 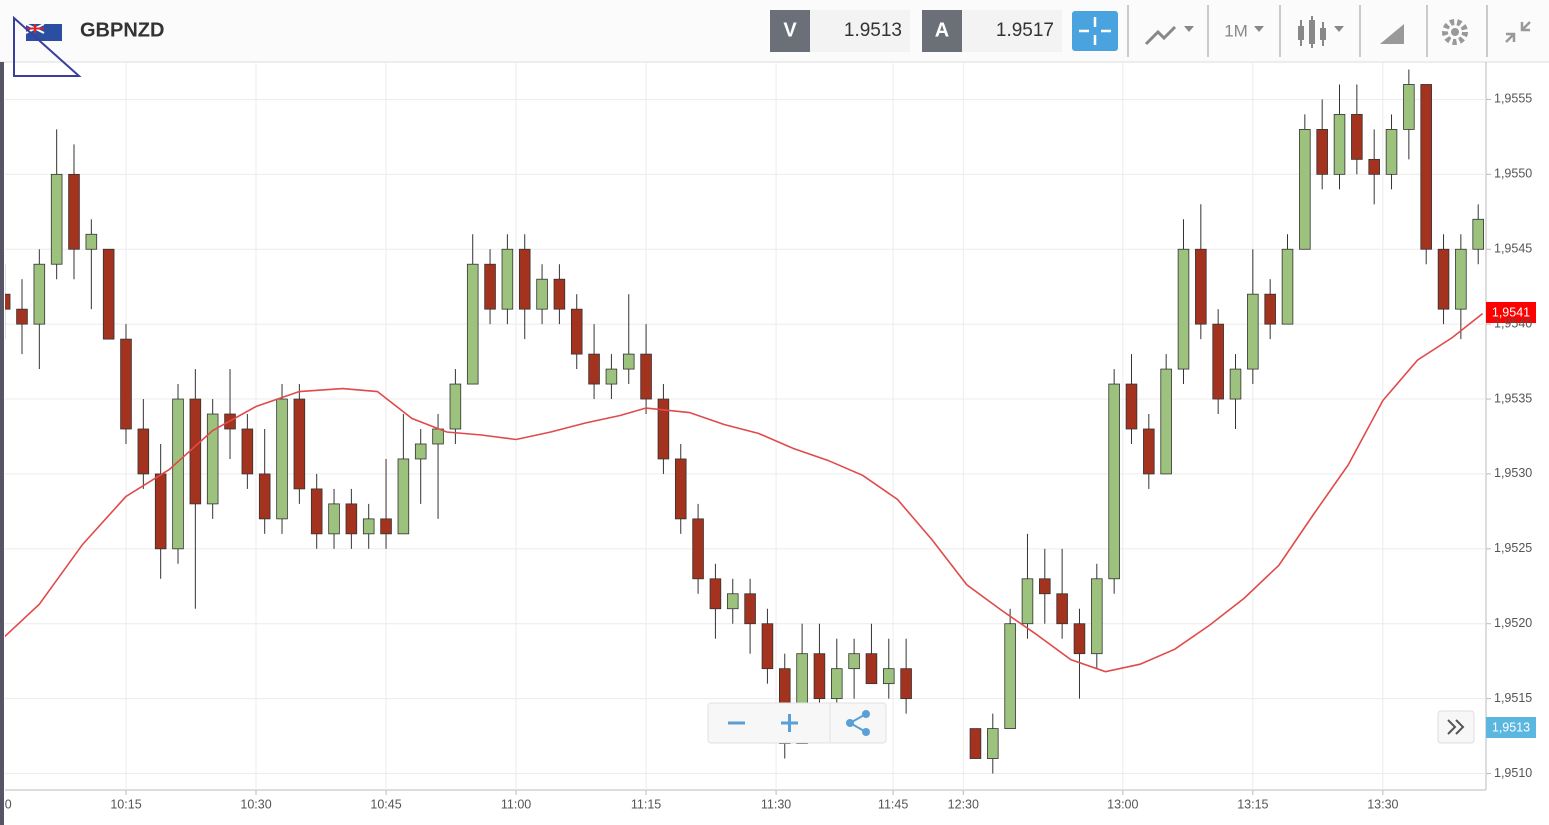 I want to click on x-tick-label: 11:45, so click(x=893, y=804).